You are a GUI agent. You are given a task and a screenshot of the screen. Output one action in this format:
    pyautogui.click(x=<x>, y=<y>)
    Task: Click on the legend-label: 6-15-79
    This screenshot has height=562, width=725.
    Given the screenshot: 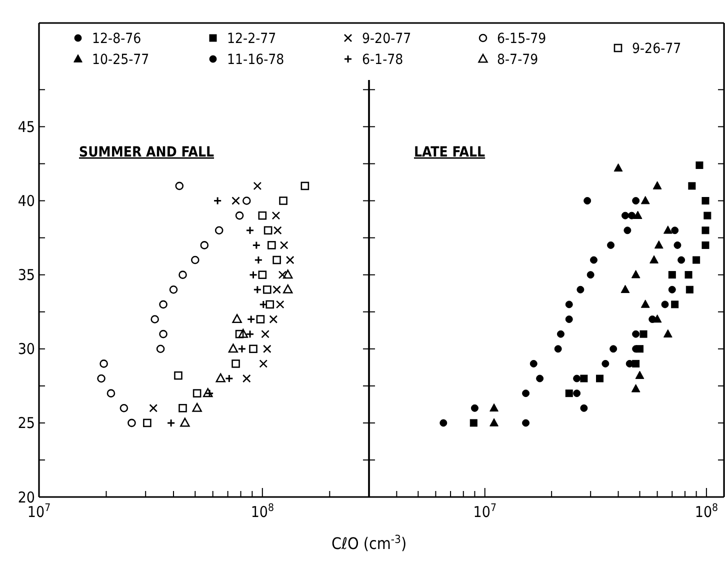 What is the action you would take?
    pyautogui.click(x=521, y=38)
    